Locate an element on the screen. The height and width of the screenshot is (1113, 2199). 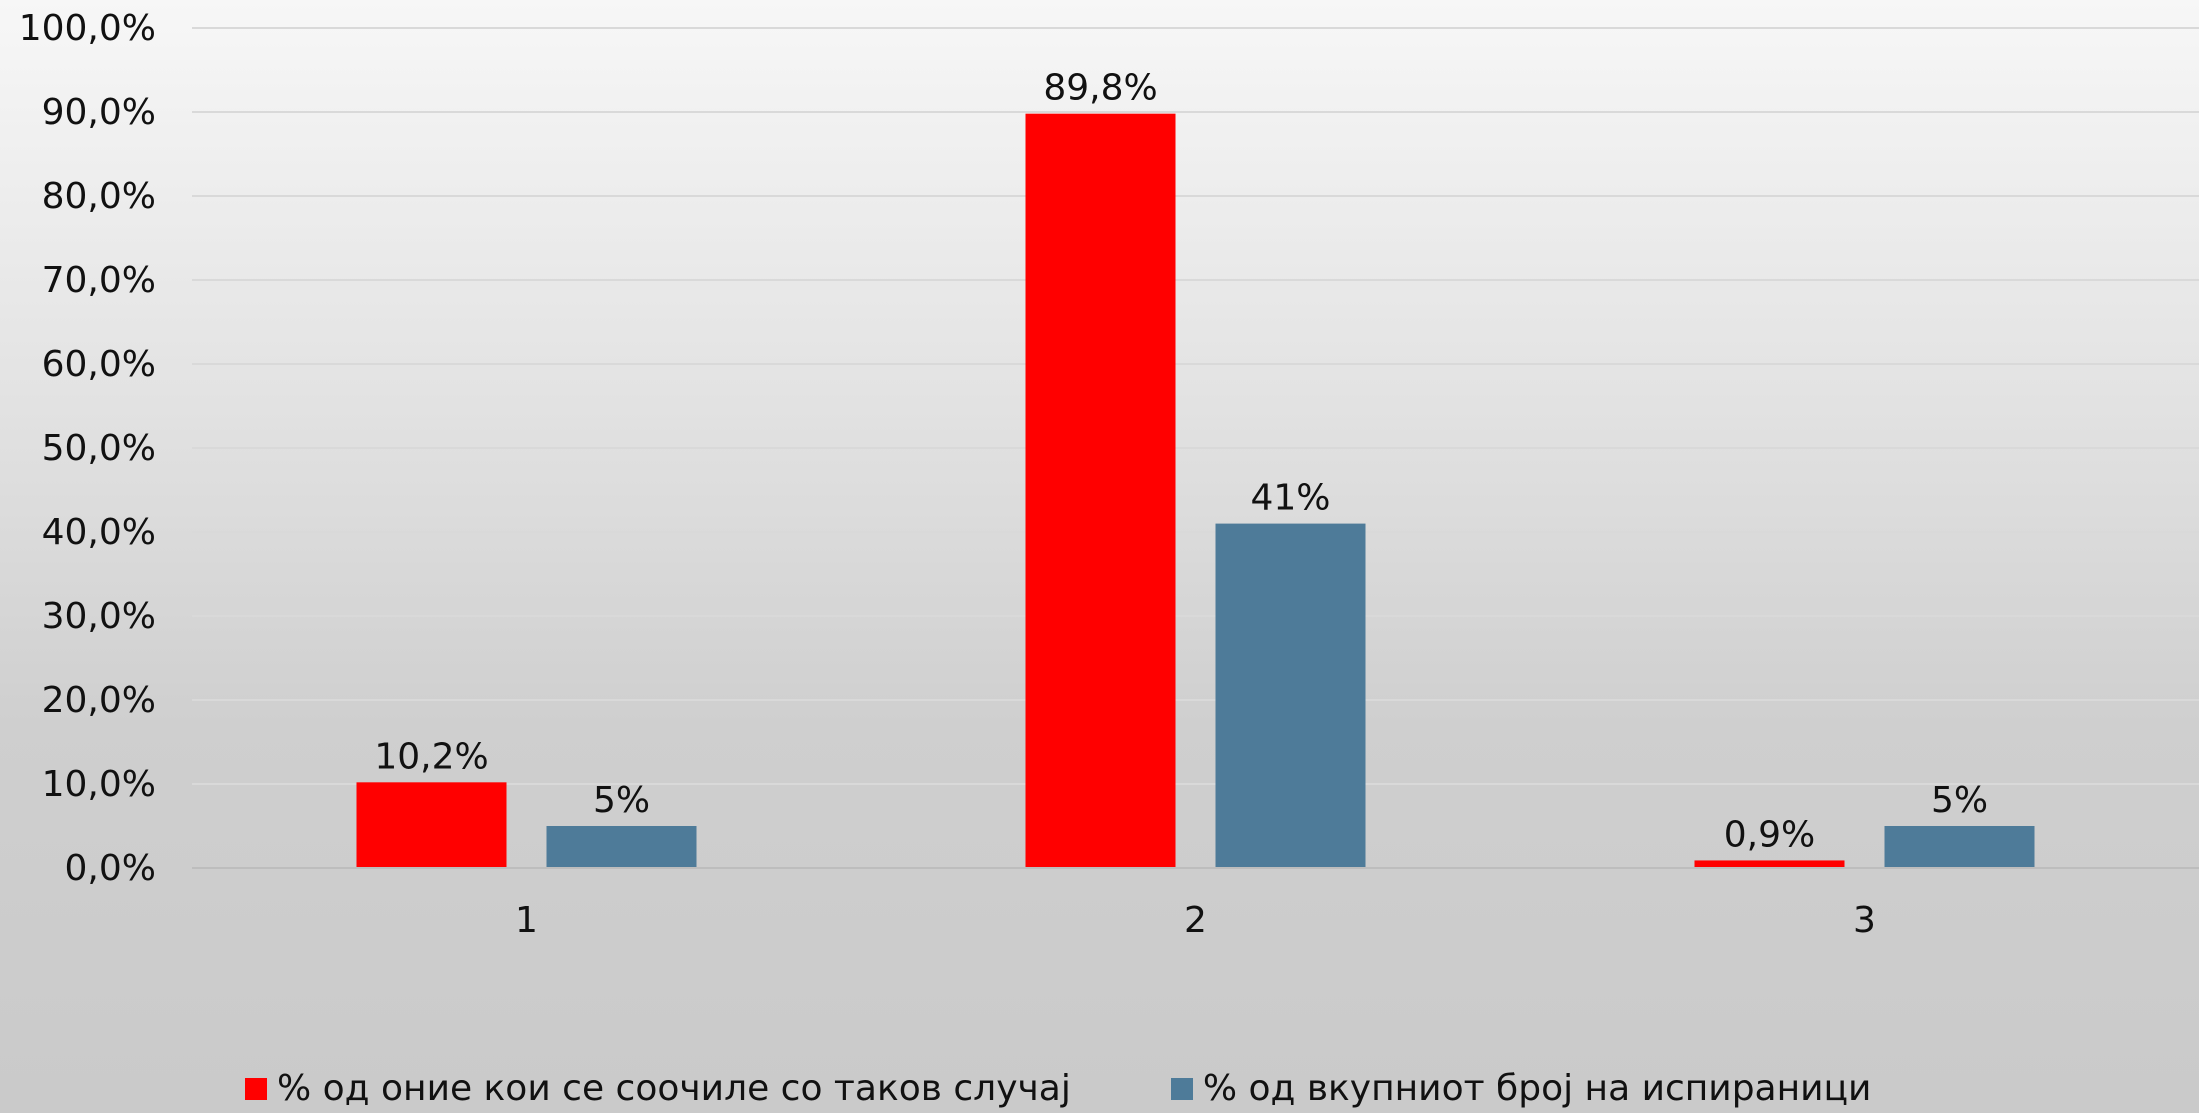
data-label: 10,2% is located at coordinates (431, 756).